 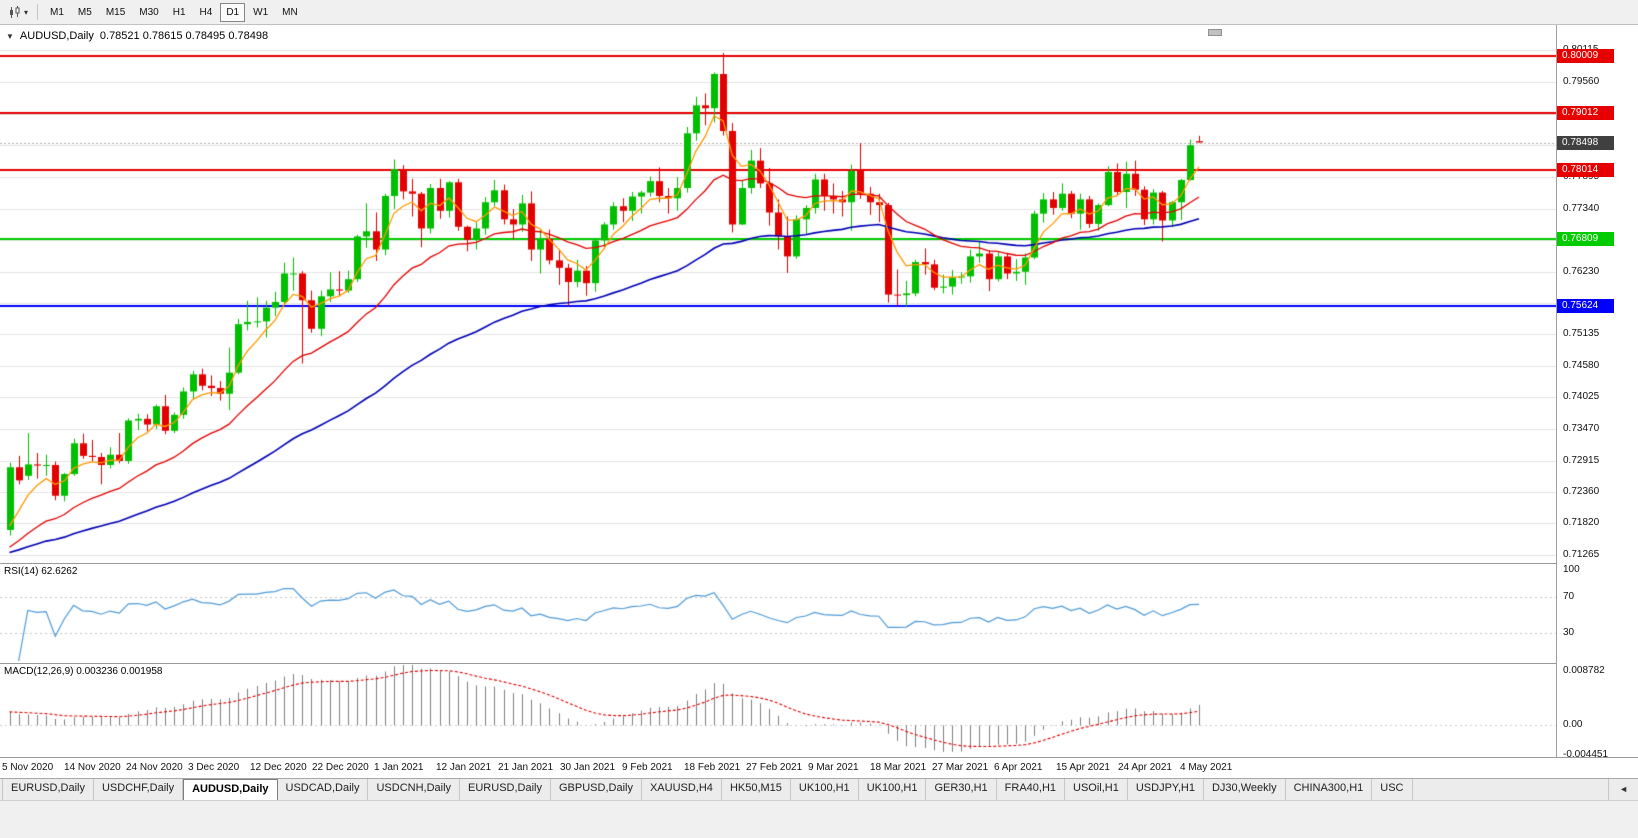 What do you see at coordinates (10, 36) in the screenshot?
I see `chart-collapse-icon: ▼` at bounding box center [10, 36].